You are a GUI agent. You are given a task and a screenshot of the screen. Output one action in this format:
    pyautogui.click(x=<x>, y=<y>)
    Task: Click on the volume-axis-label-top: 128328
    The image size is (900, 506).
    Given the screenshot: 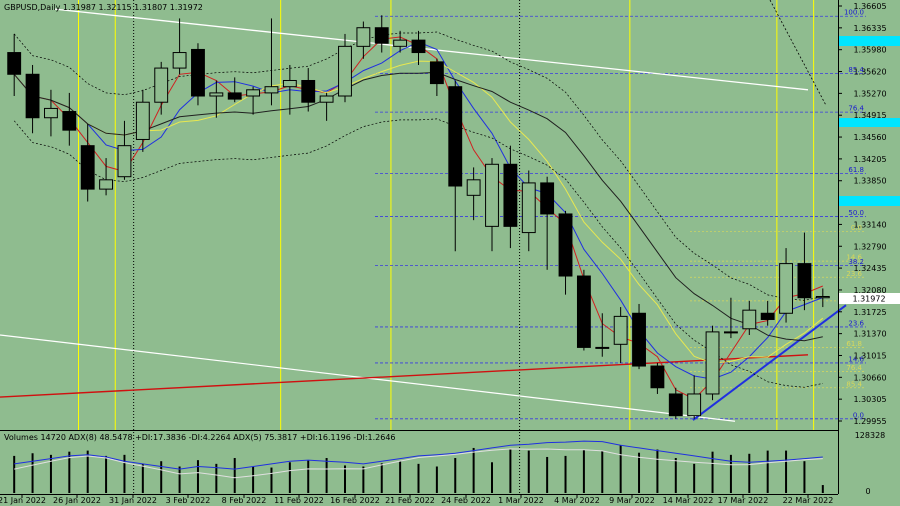 What is the action you would take?
    pyautogui.click(x=870, y=435)
    